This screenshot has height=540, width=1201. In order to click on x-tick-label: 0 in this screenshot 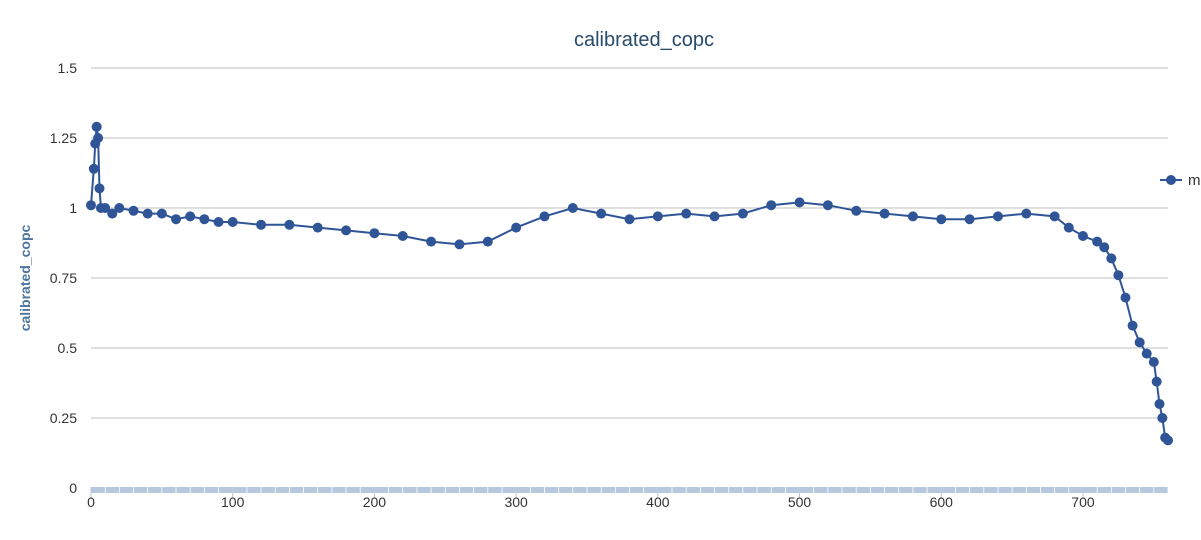, I will do `click(91, 502)`.